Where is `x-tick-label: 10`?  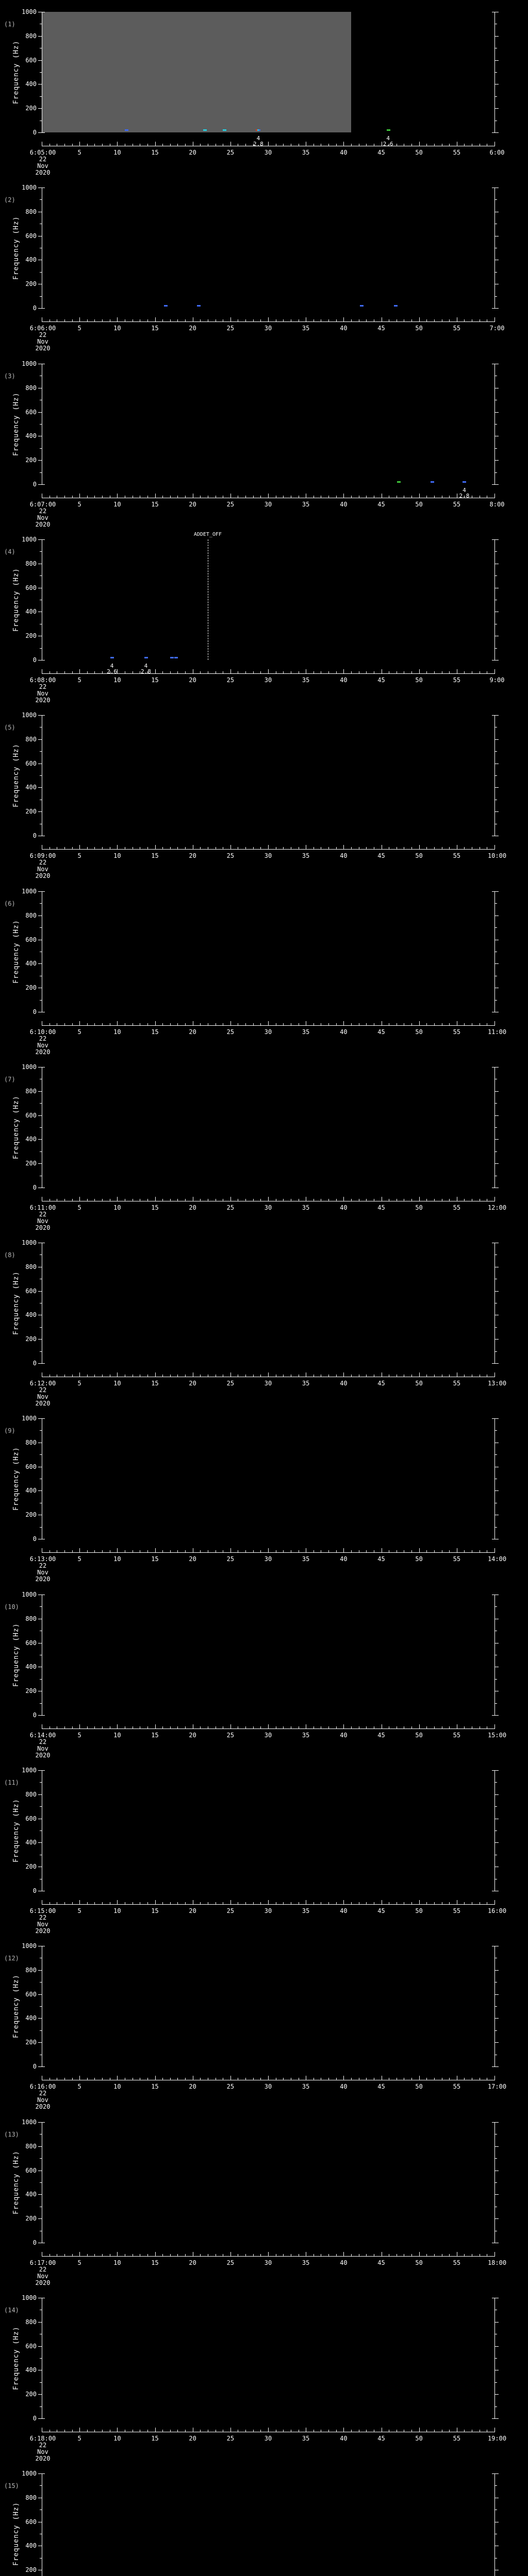 x-tick-label: 10 is located at coordinates (117, 2438).